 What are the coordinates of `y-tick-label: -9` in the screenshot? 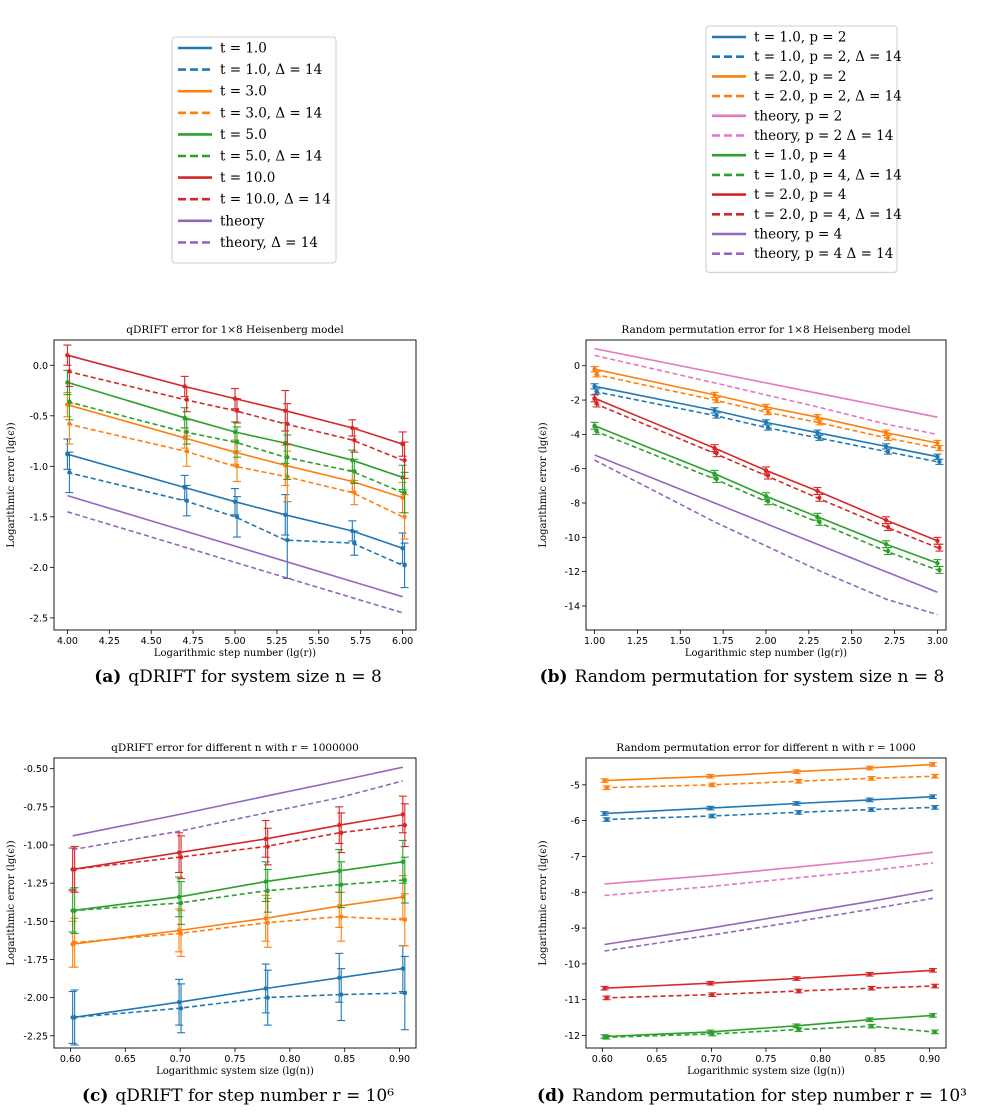 It's located at (575, 929).